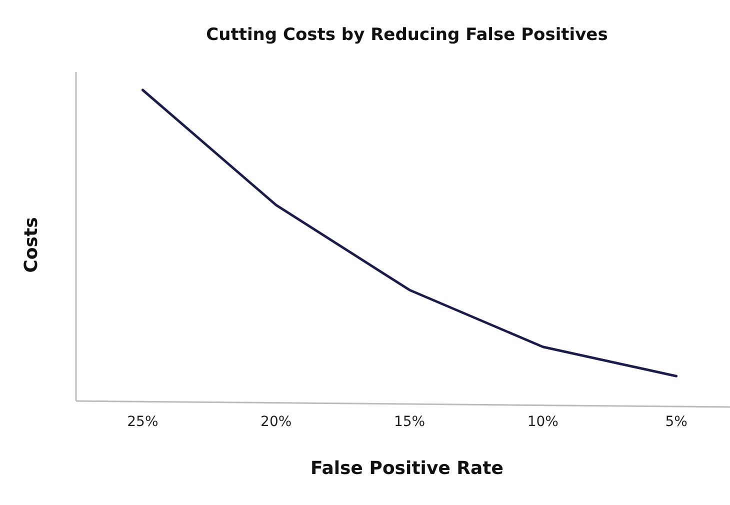  What do you see at coordinates (407, 468) in the screenshot?
I see `x-axis-title: False Positive Rate` at bounding box center [407, 468].